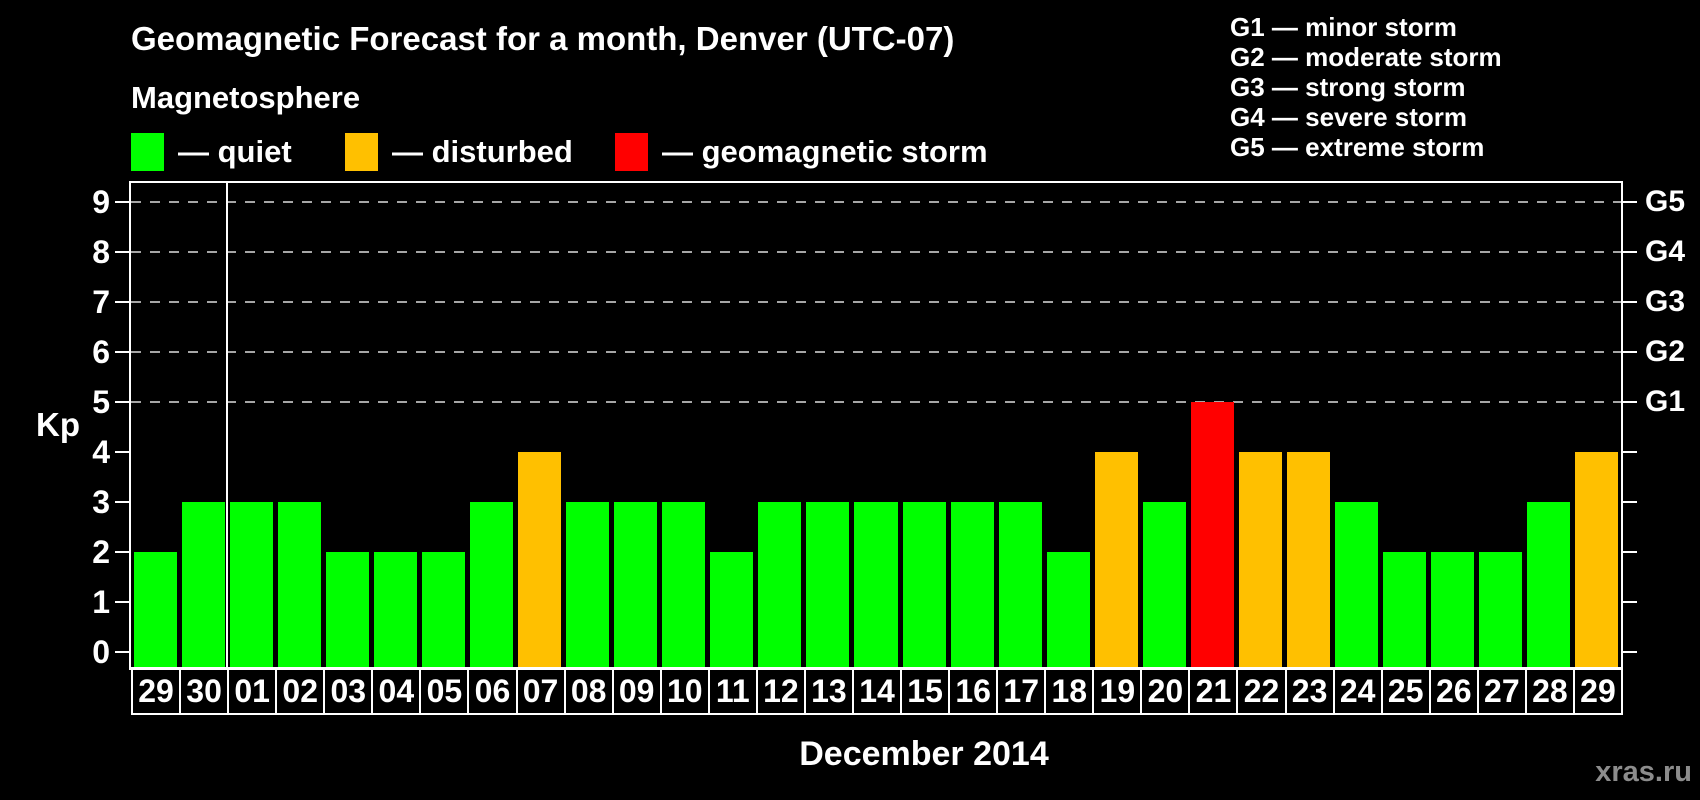 Image resolution: width=1700 pixels, height=800 pixels. Describe the element at coordinates (924, 692) in the screenshot. I see `day-label-cell: 15` at that location.